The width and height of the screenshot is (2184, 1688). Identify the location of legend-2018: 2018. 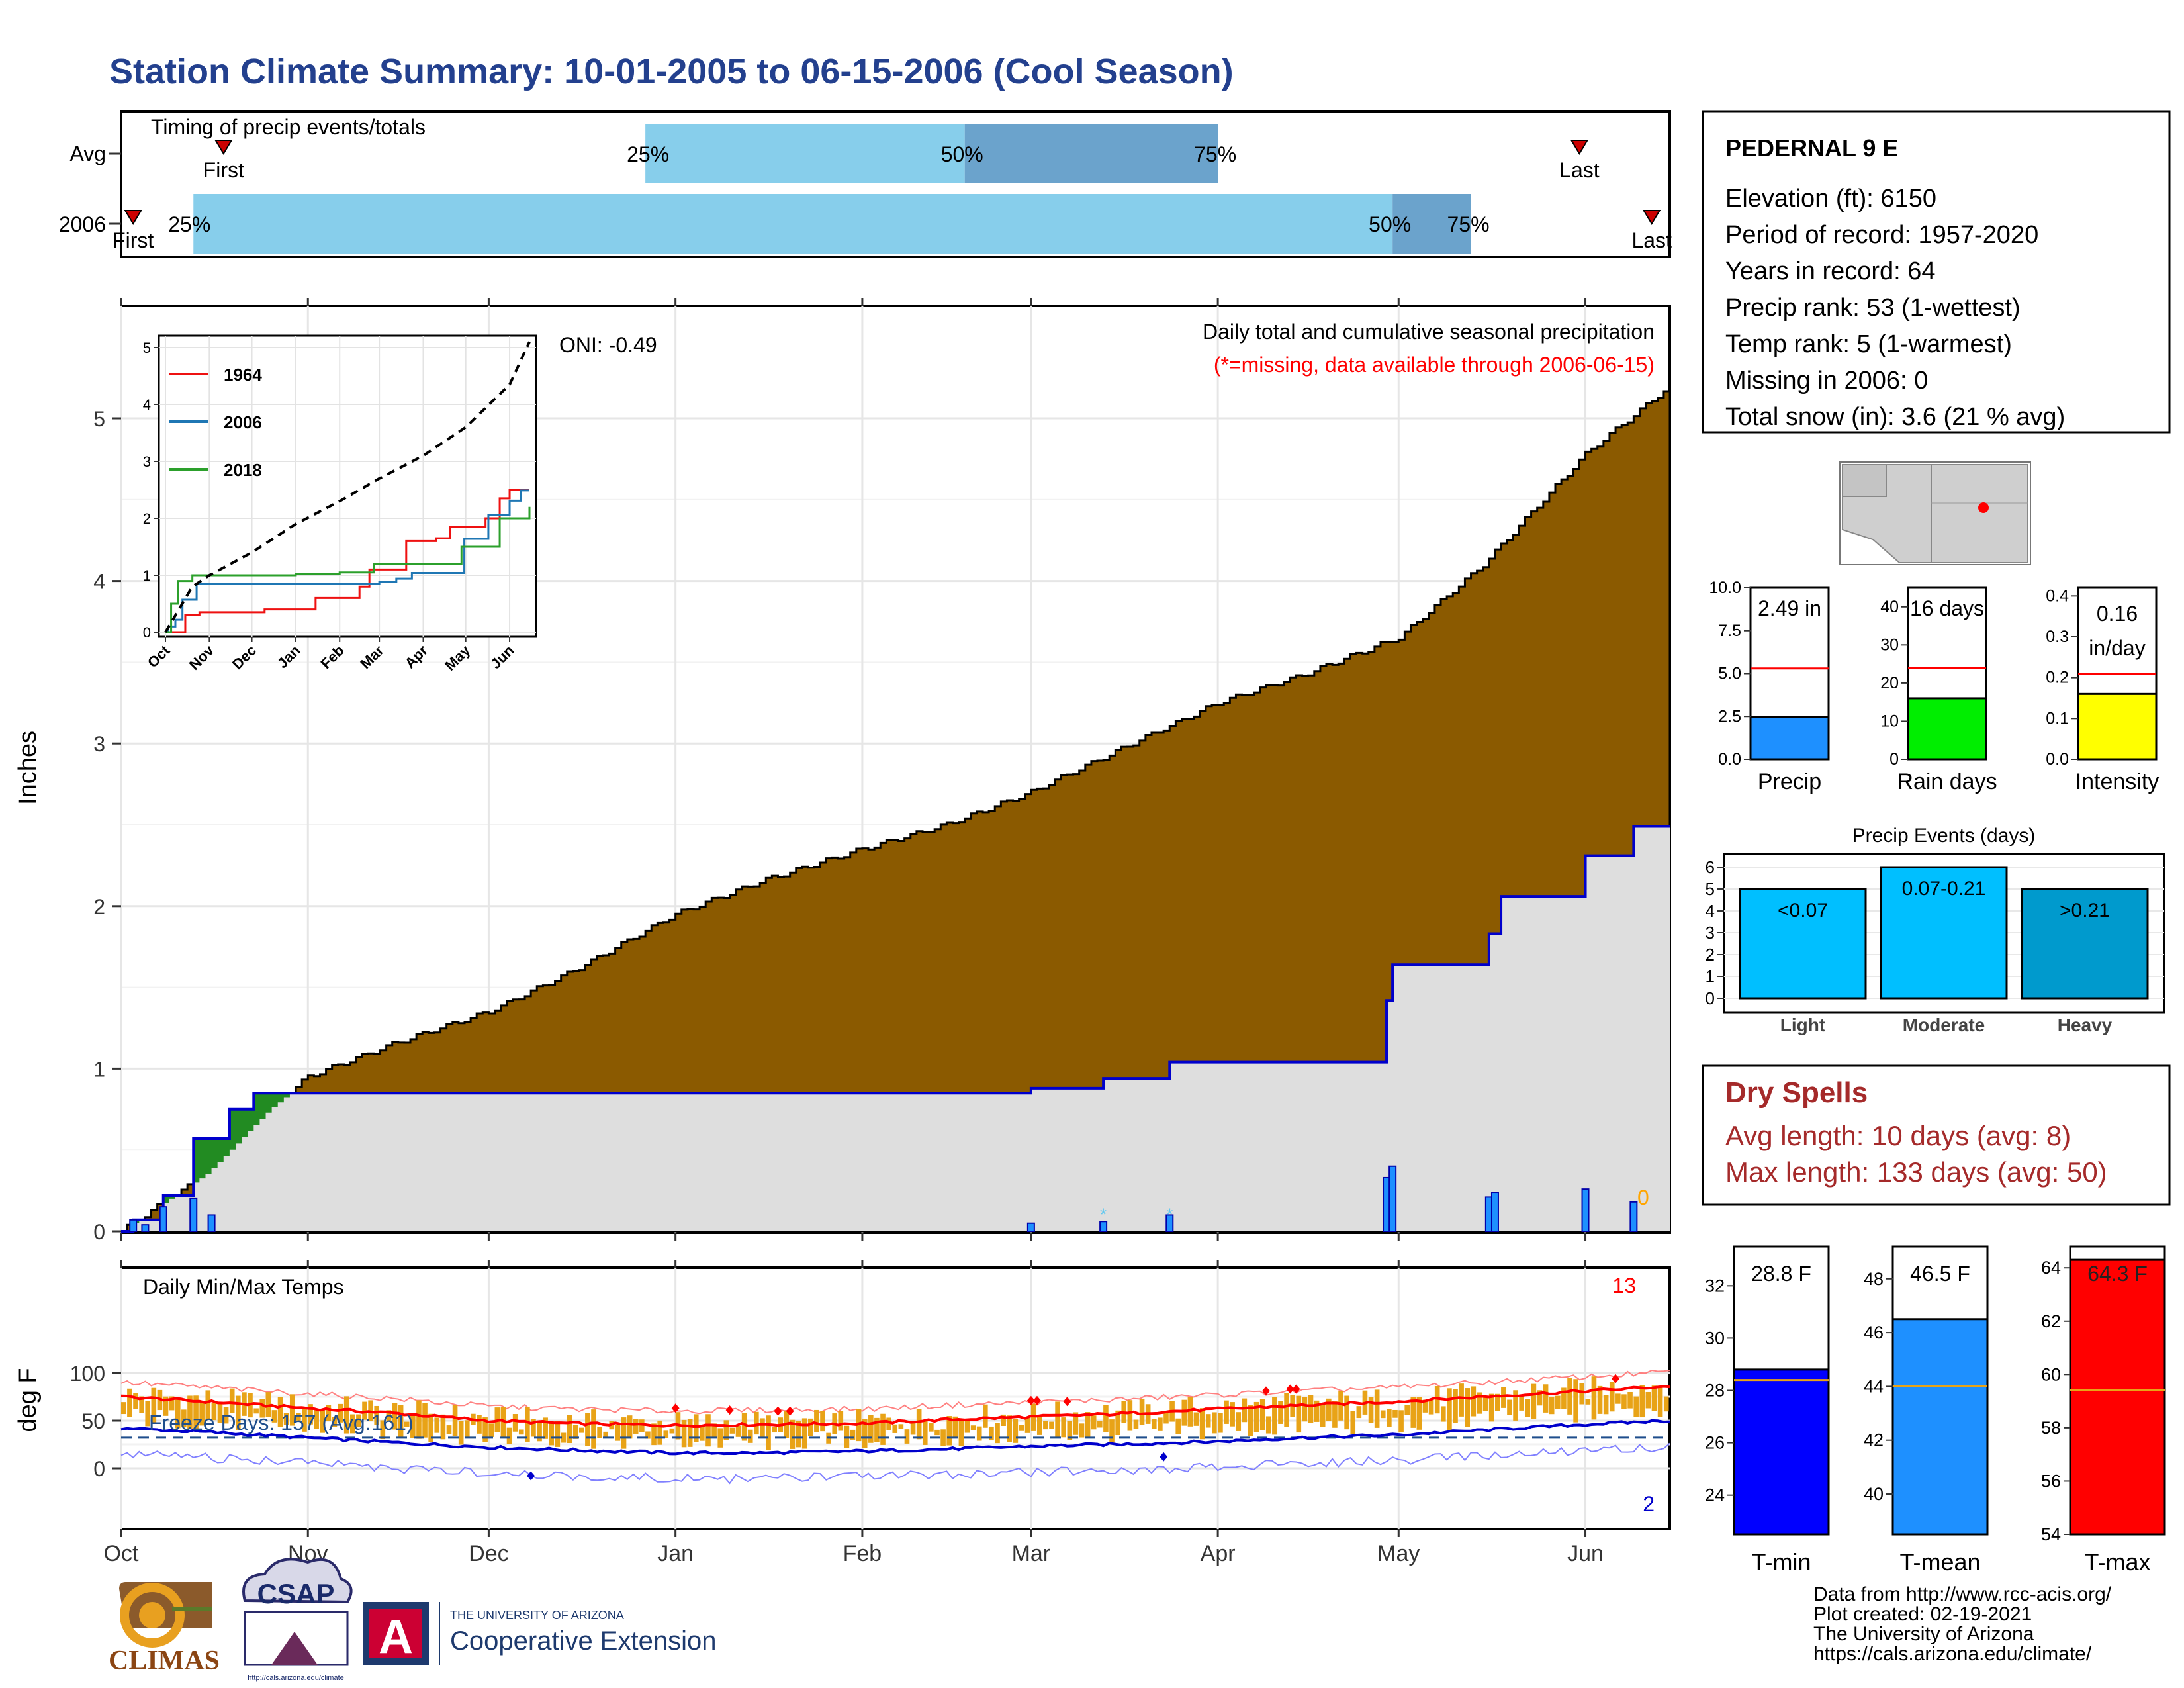
(243, 470).